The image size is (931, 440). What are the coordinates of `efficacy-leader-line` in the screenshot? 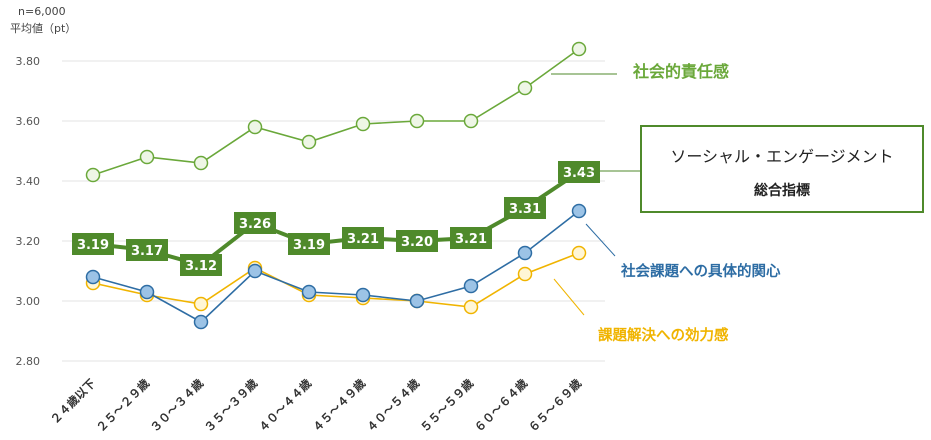 It's located at (569, 297).